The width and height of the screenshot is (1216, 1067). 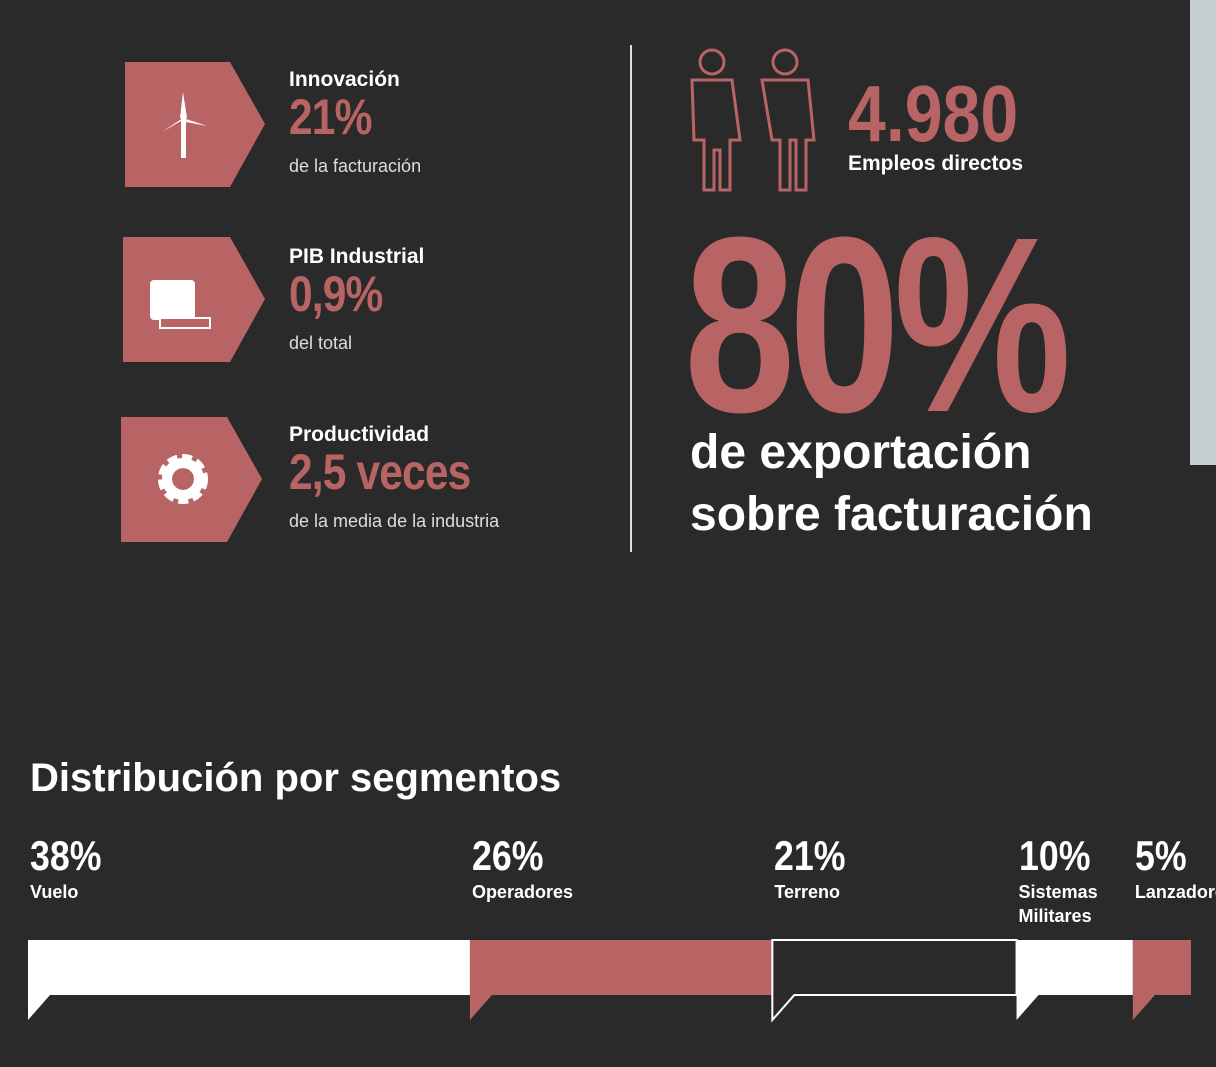 What do you see at coordinates (359, 434) in the screenshot?
I see `stat-label: Productividad` at bounding box center [359, 434].